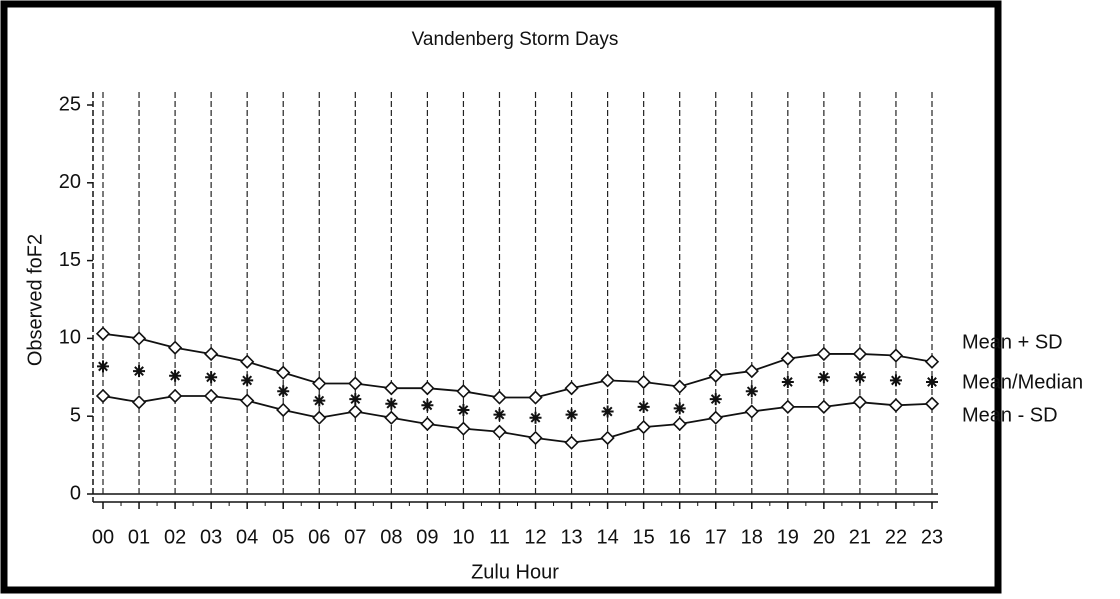 The width and height of the screenshot is (1120, 599). What do you see at coordinates (896, 537) in the screenshot?
I see `x-tick-label: 22` at bounding box center [896, 537].